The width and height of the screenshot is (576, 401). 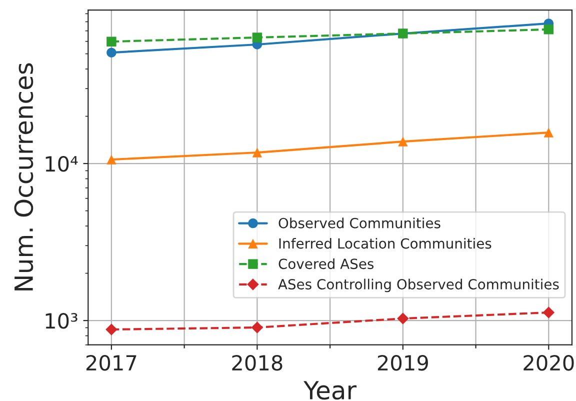 I want to click on legend-label: Observed Communities, so click(x=359, y=223).